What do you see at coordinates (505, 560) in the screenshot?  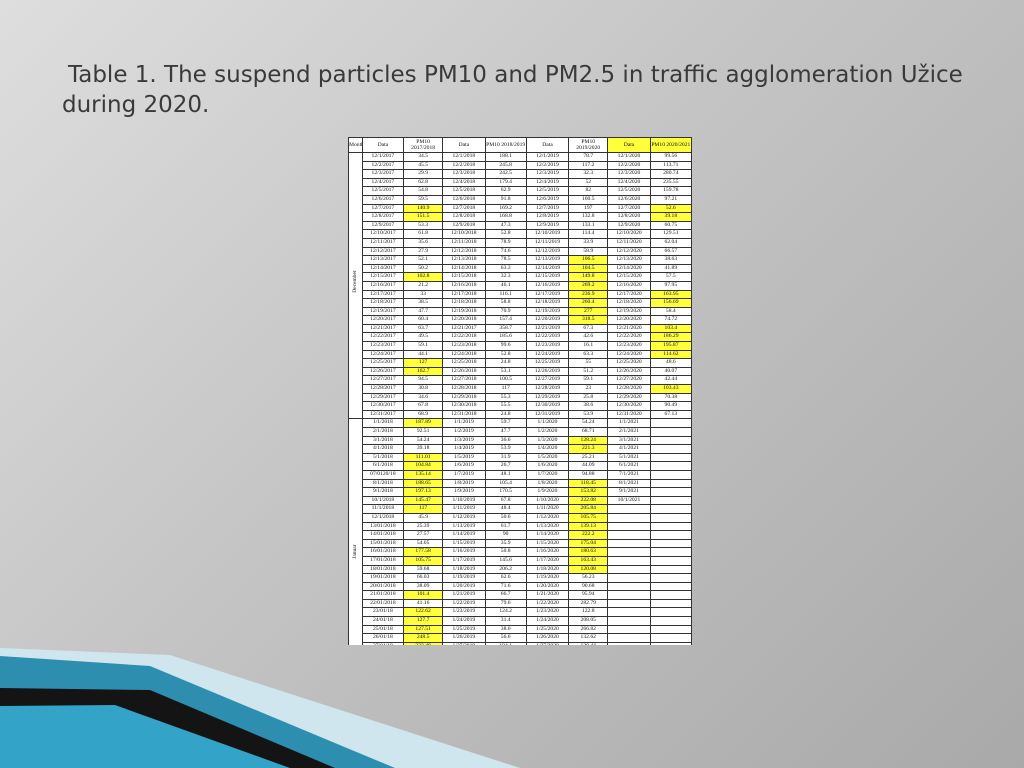 I see `table-cell: 145.6` at bounding box center [505, 560].